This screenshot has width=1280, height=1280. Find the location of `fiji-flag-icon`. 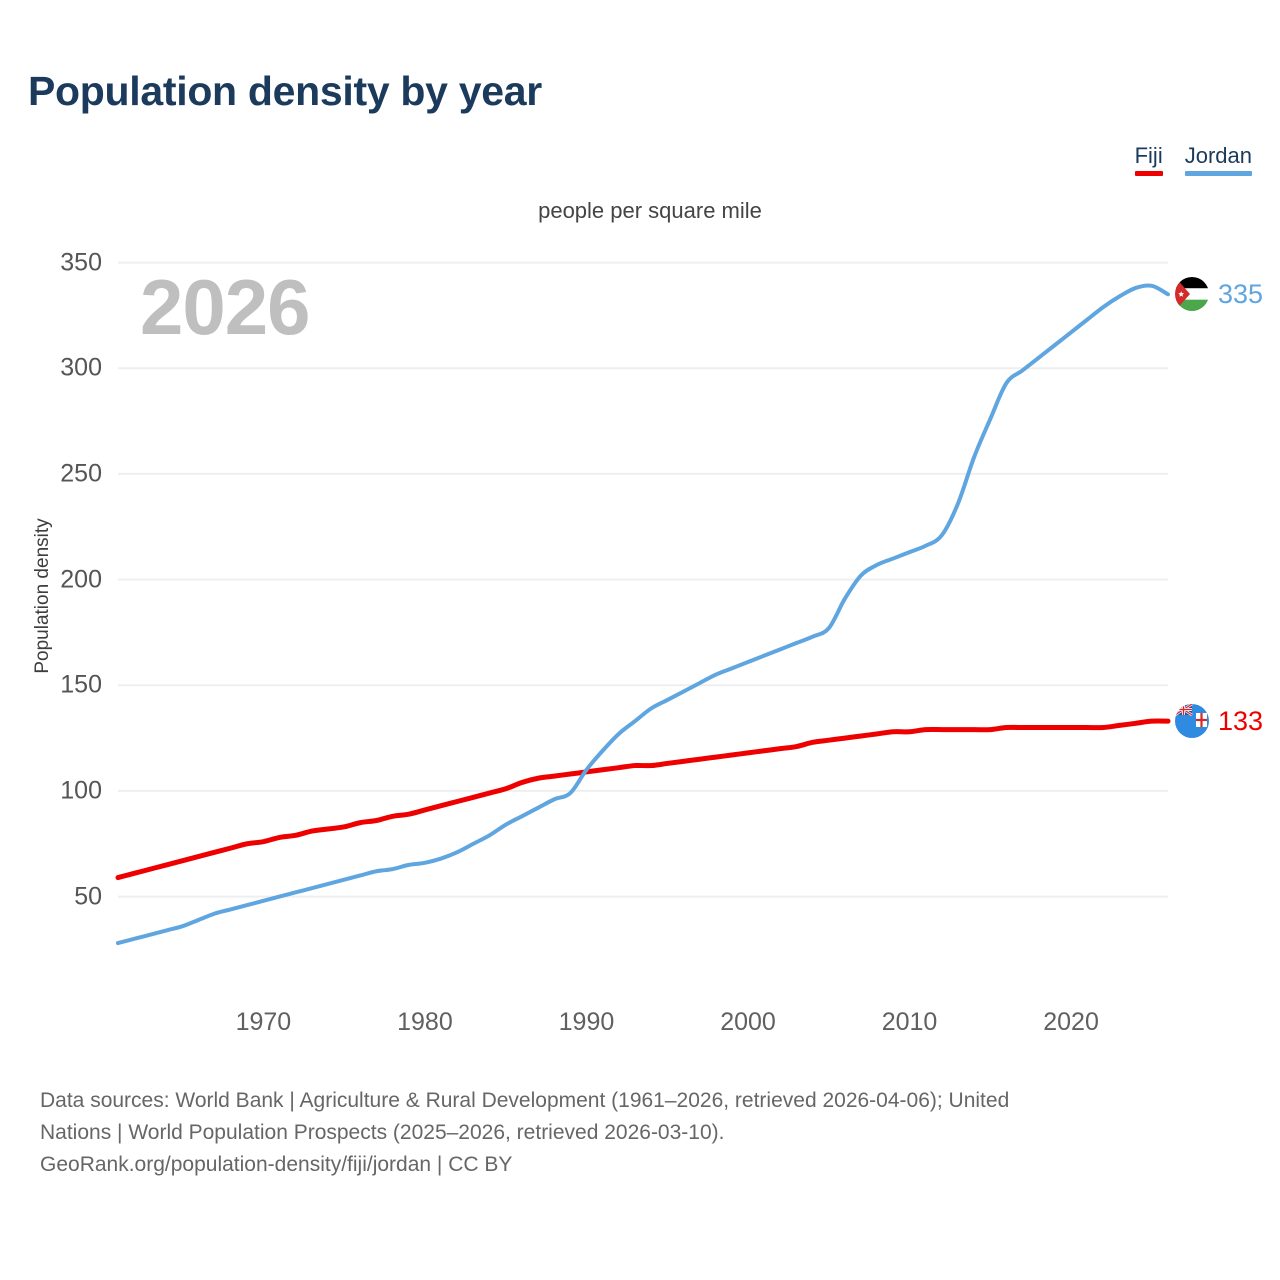

fiji-flag-icon is located at coordinates (1192, 721).